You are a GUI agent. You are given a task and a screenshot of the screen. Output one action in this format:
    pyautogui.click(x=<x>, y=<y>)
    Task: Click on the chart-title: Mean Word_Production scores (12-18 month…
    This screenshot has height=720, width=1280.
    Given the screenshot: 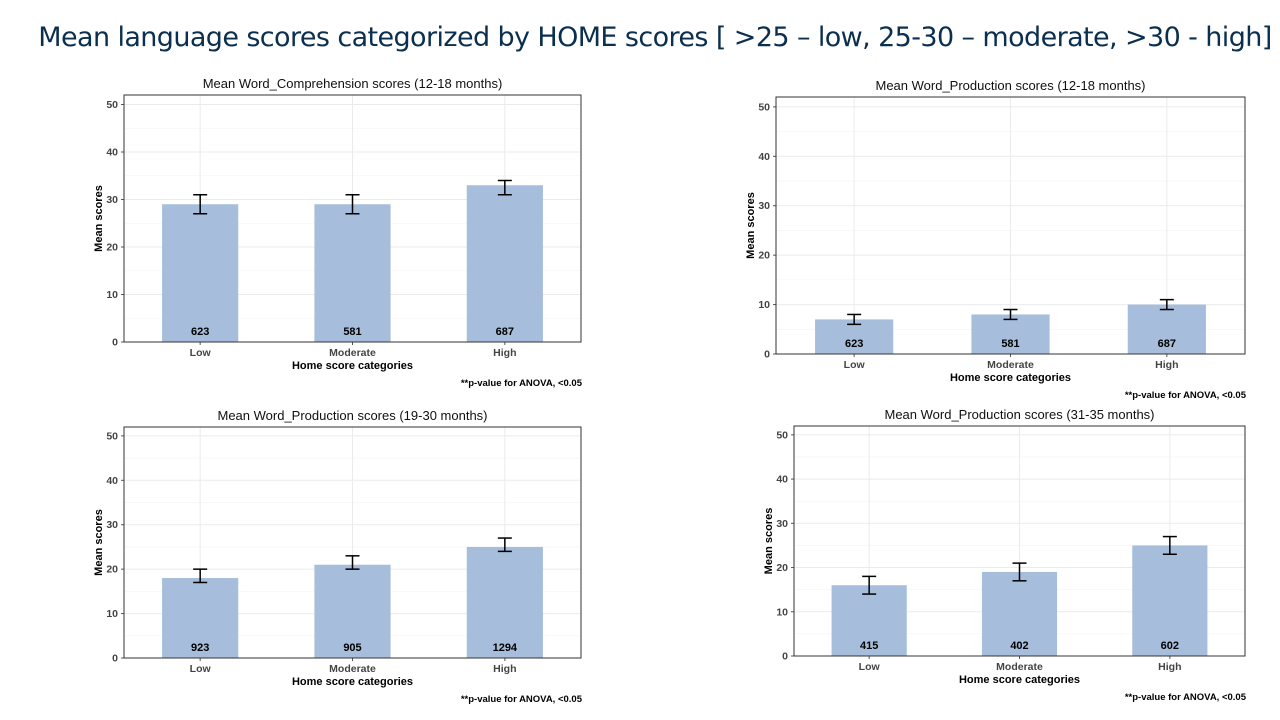 What is the action you would take?
    pyautogui.click(x=1011, y=85)
    